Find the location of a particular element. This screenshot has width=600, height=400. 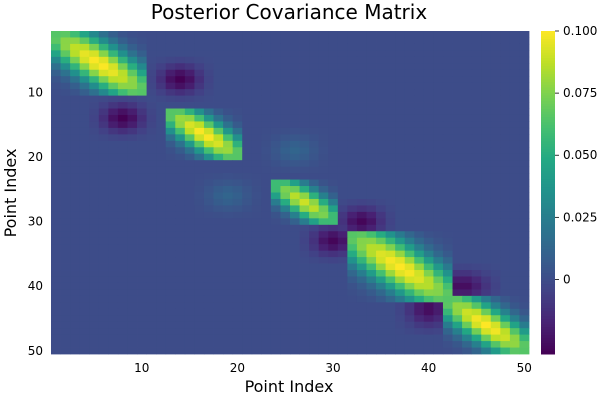

y-tick-label: 30 is located at coordinates (35, 222).